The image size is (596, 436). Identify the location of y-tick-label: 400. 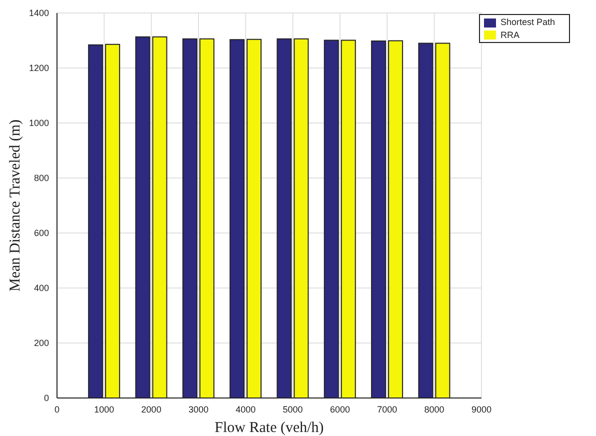
(41, 288).